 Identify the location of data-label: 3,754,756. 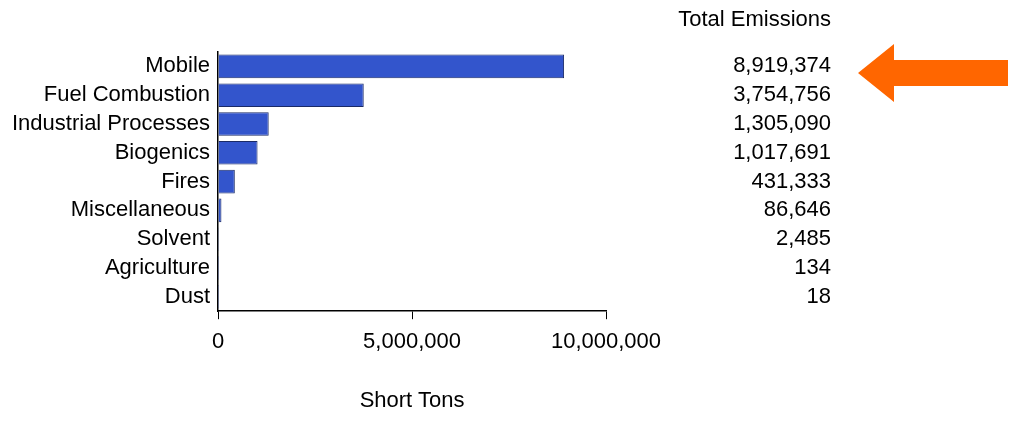
(782, 94).